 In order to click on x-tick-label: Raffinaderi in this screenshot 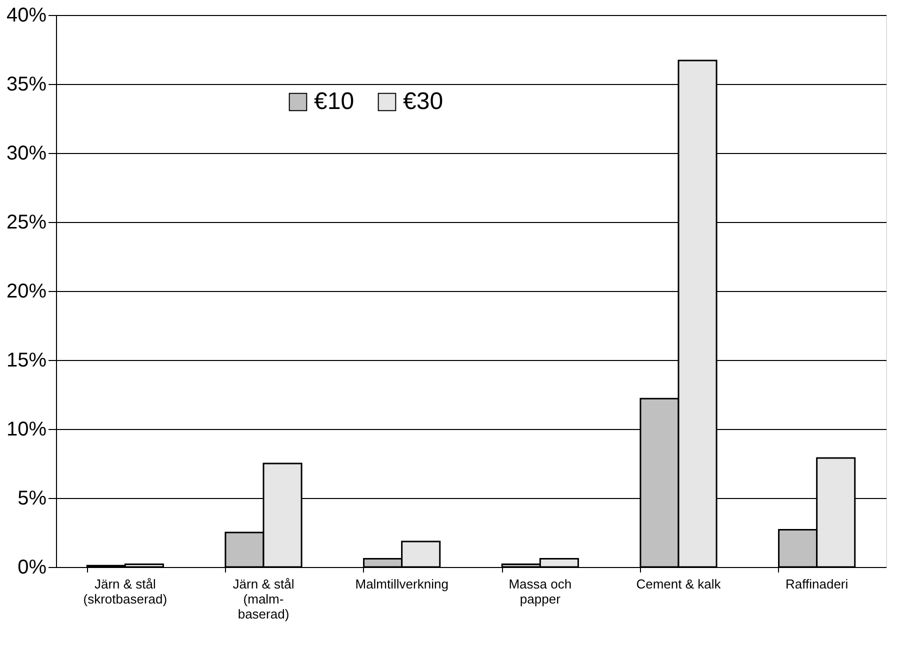, I will do `click(817, 584)`.